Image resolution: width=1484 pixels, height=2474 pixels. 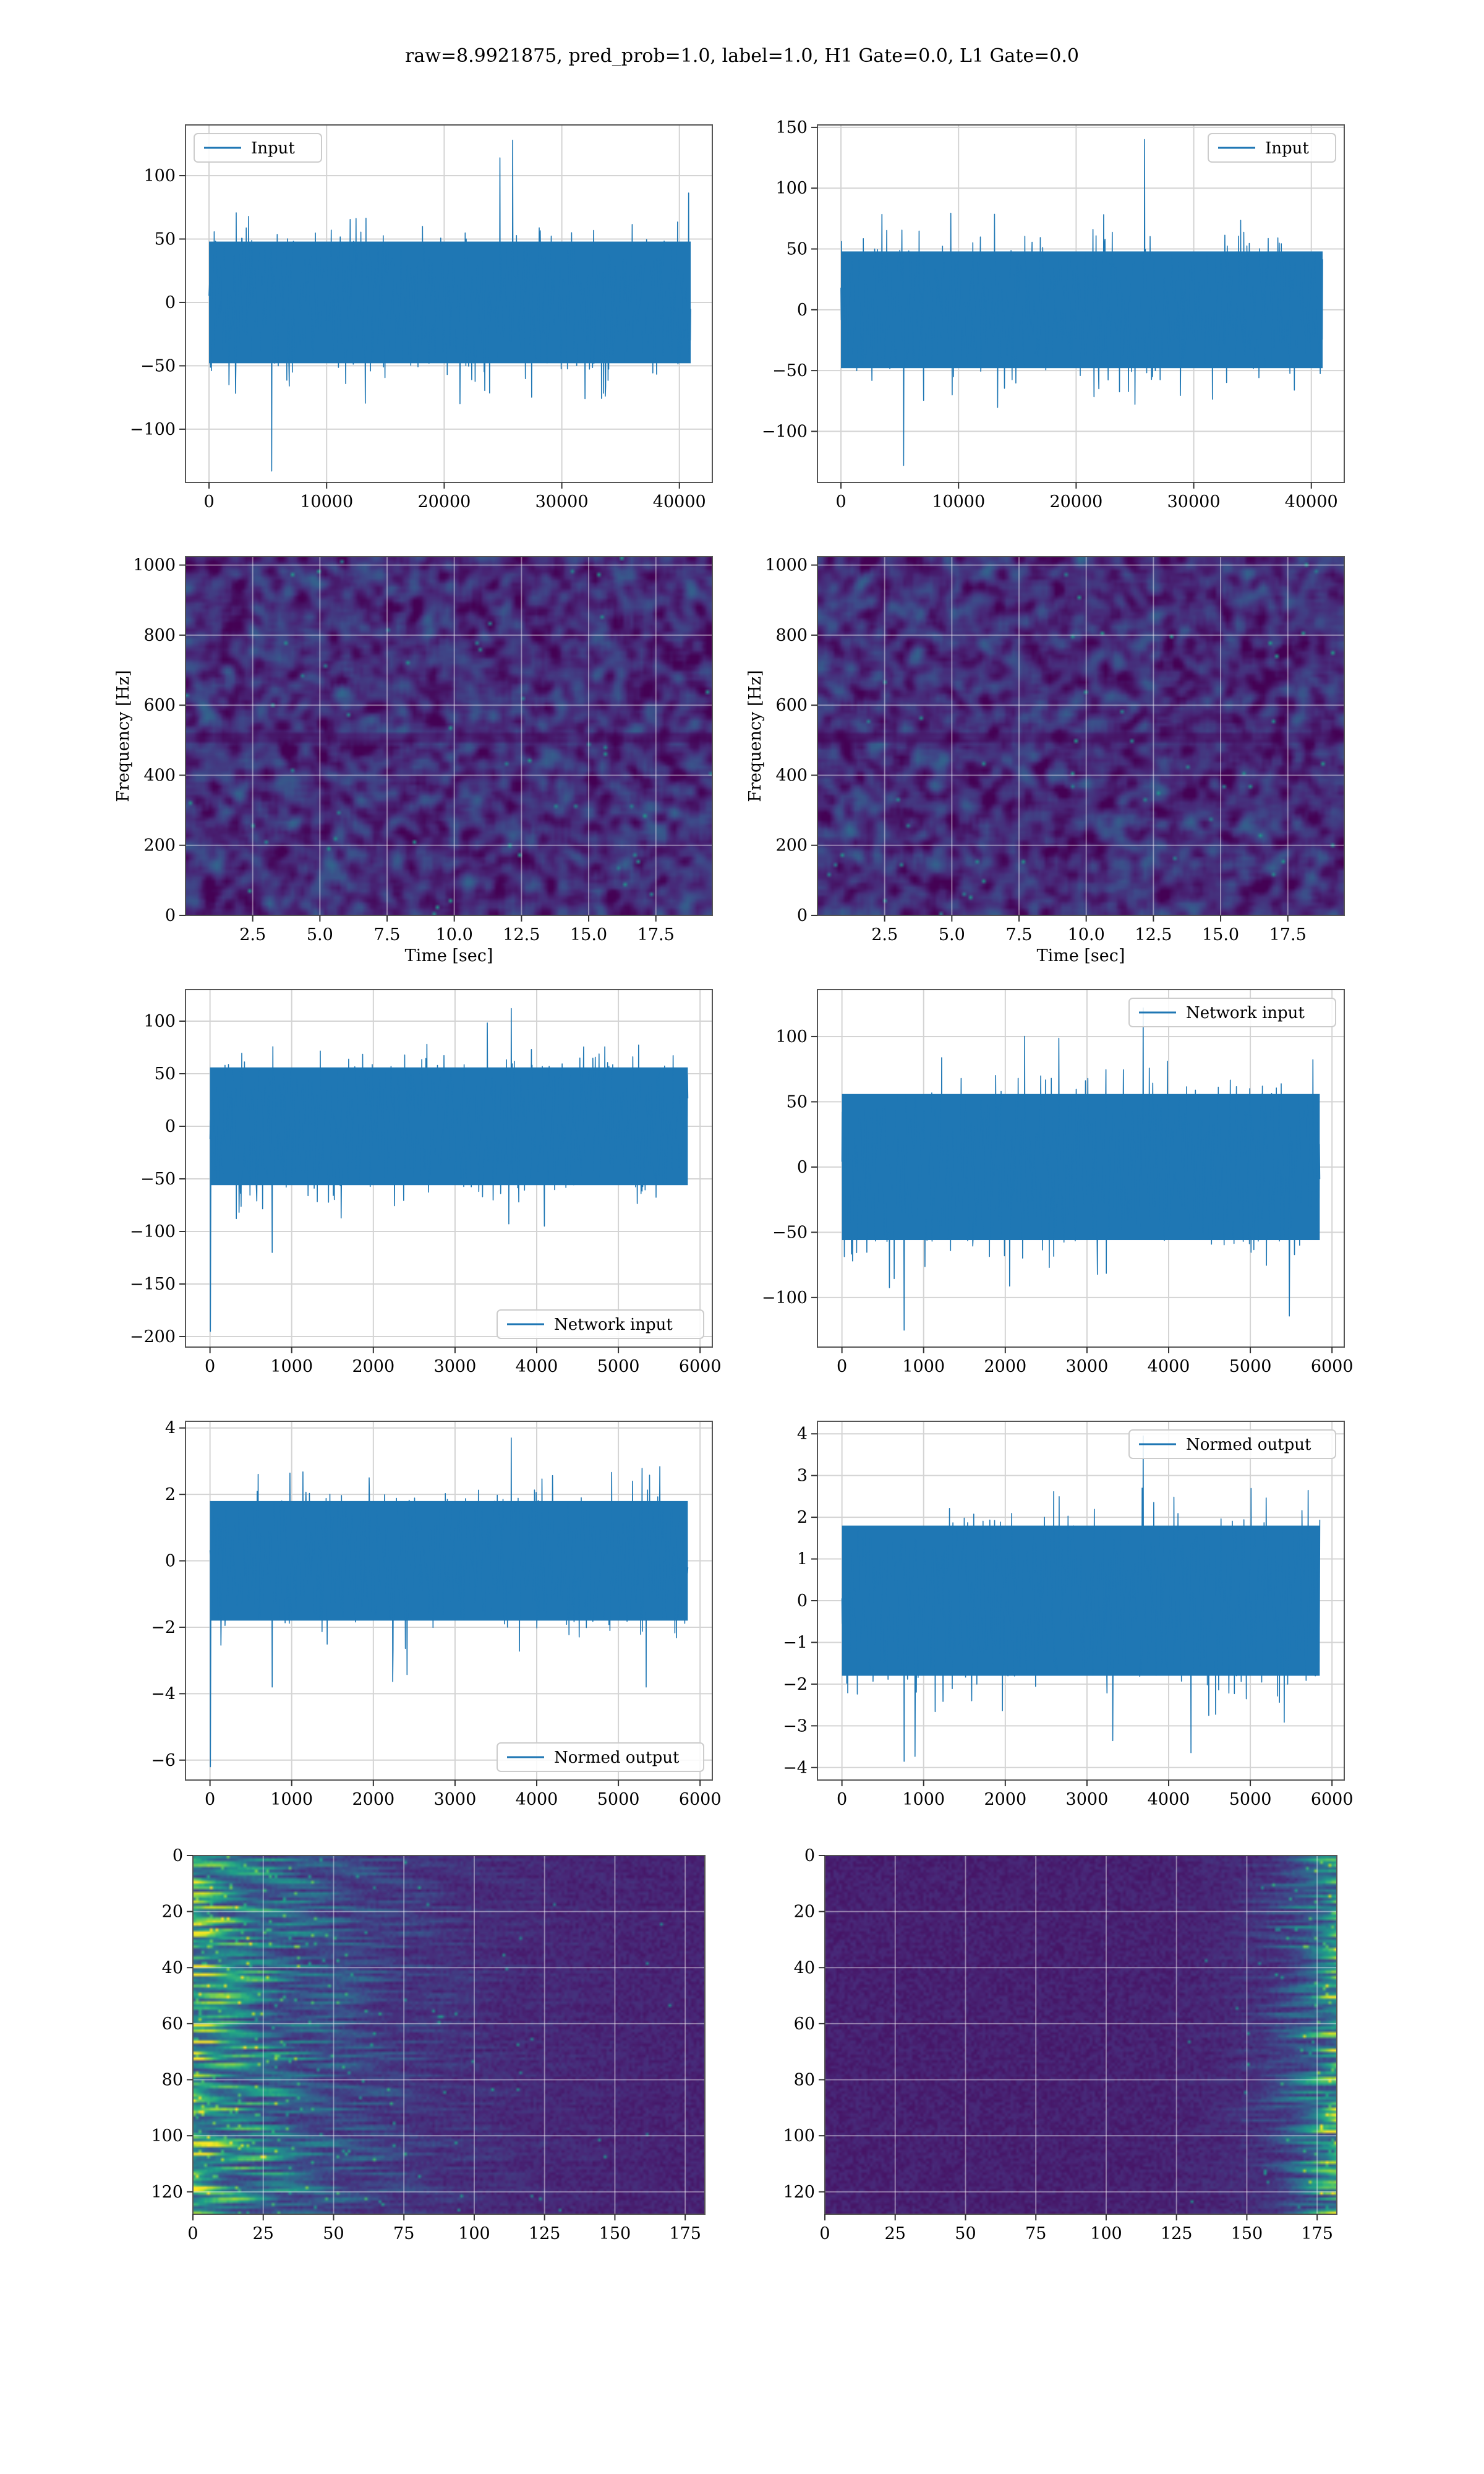 What do you see at coordinates (795, 1726) in the screenshot?
I see `y-tick-label: −3` at bounding box center [795, 1726].